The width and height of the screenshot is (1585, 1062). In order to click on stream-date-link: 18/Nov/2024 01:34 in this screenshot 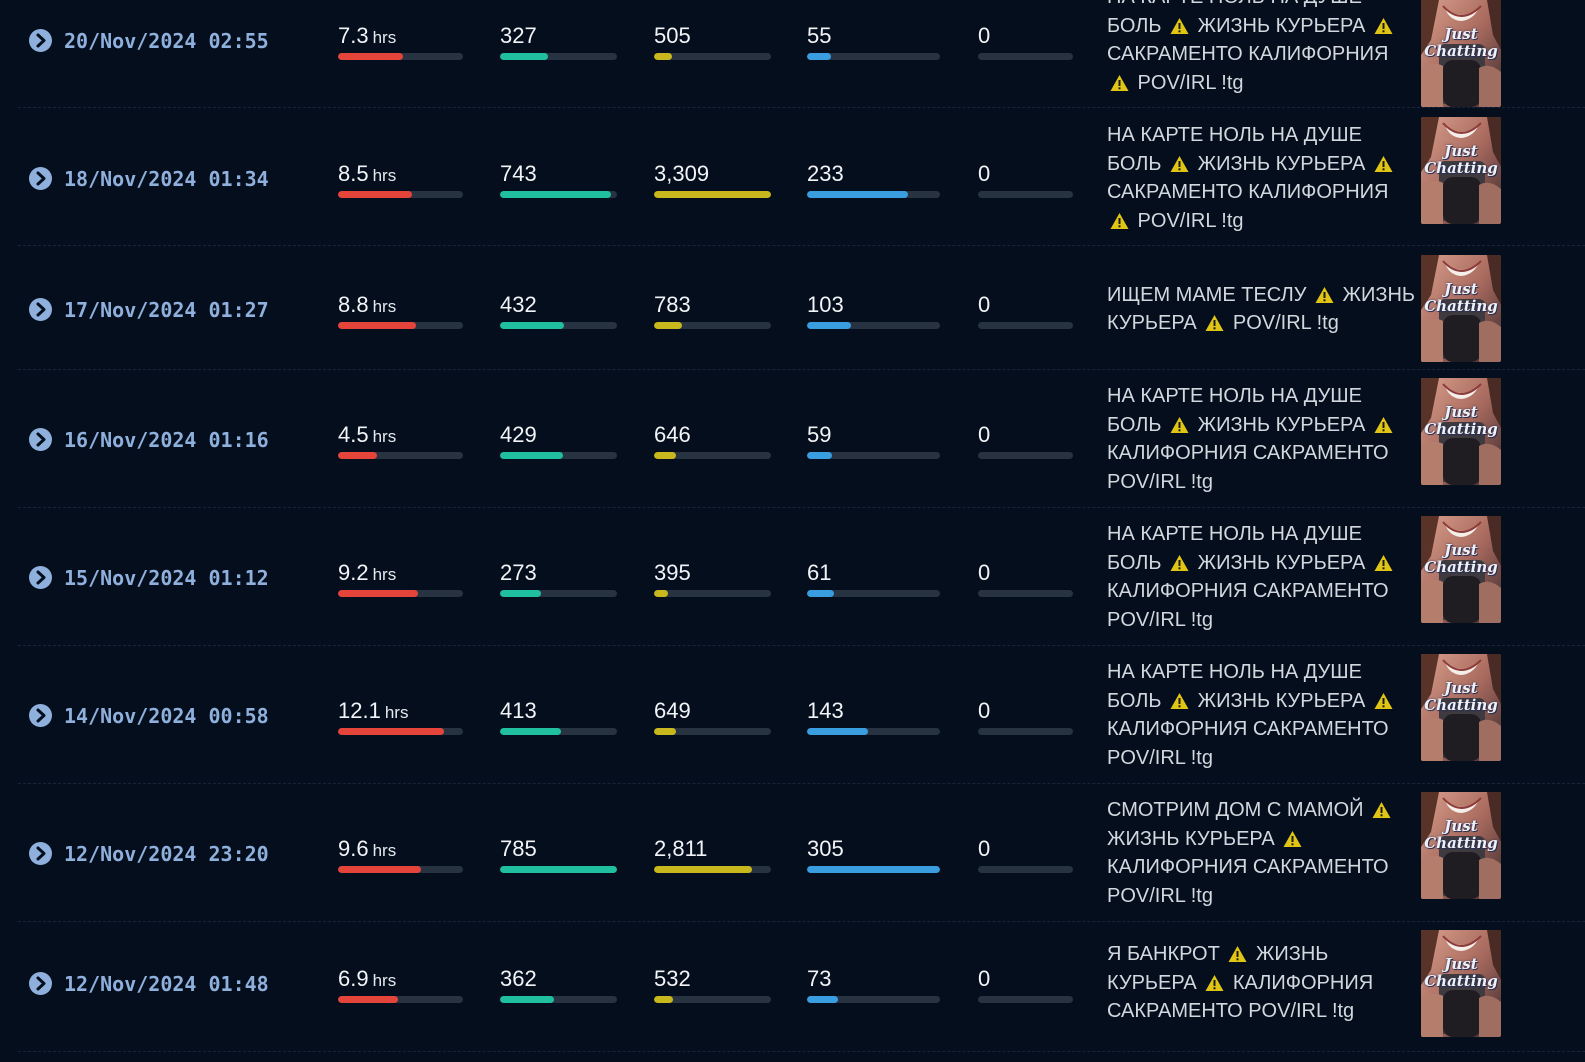, I will do `click(166, 179)`.